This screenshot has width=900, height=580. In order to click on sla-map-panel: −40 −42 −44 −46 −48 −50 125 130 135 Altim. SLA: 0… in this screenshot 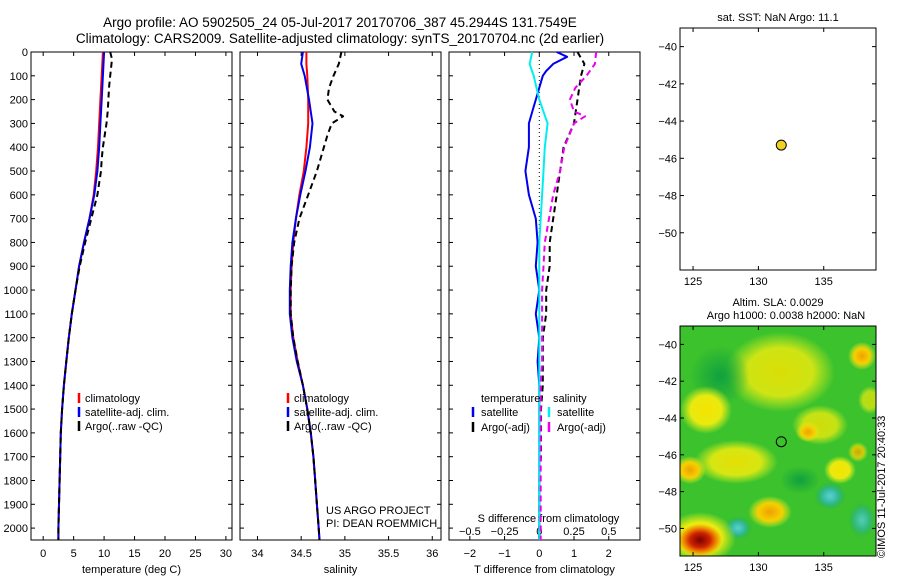, I will do `click(767, 435)`.